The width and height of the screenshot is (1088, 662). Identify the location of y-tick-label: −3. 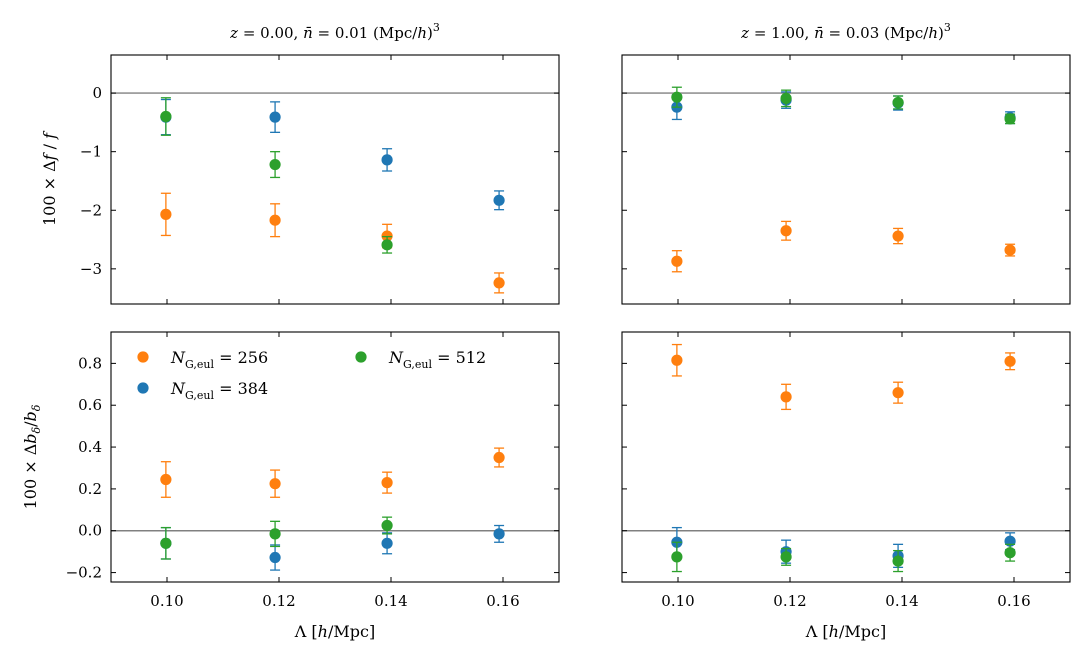
(91, 269).